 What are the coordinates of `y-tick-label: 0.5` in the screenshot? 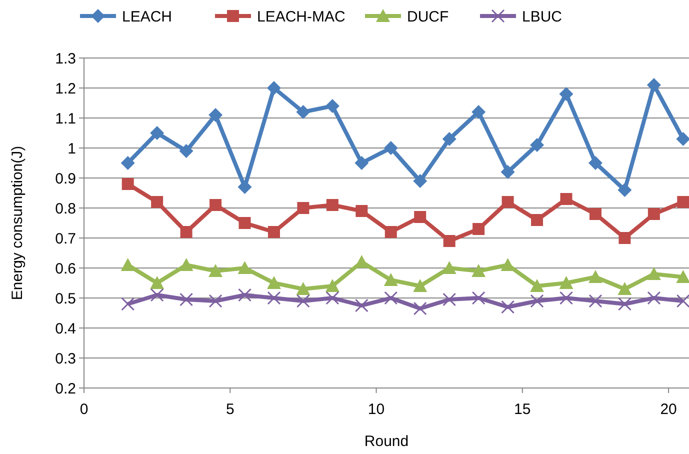 It's located at (65, 299).